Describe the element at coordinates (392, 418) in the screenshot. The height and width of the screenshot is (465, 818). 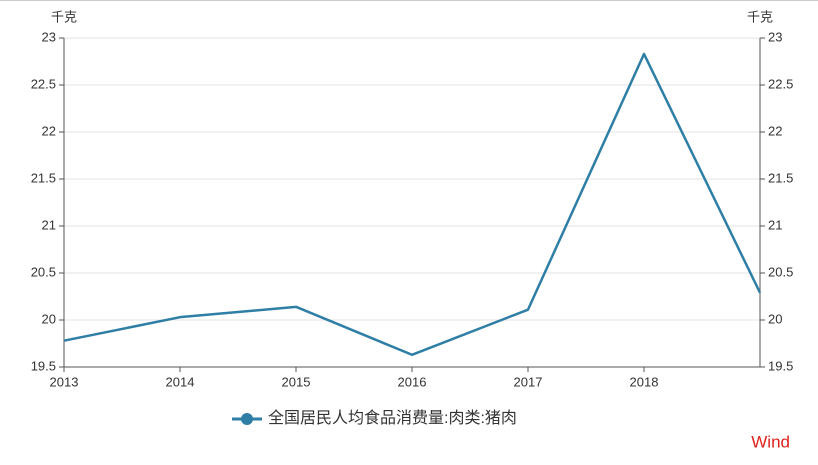
I see `legend-label: 全国居民人均食品消费量:肉类:猪肉` at that location.